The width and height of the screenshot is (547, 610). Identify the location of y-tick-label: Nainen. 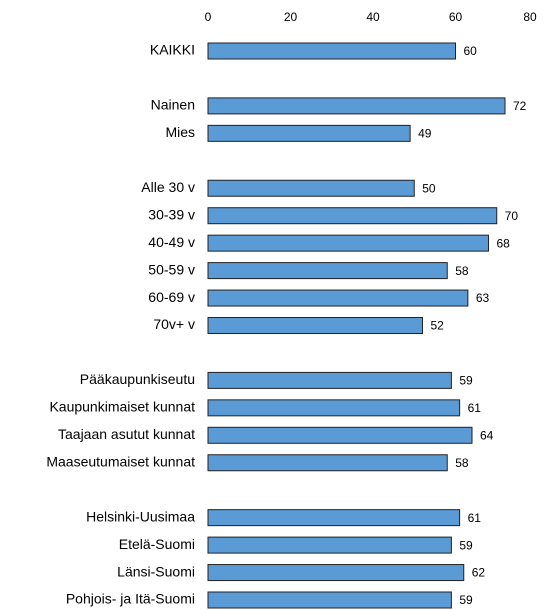
(173, 105).